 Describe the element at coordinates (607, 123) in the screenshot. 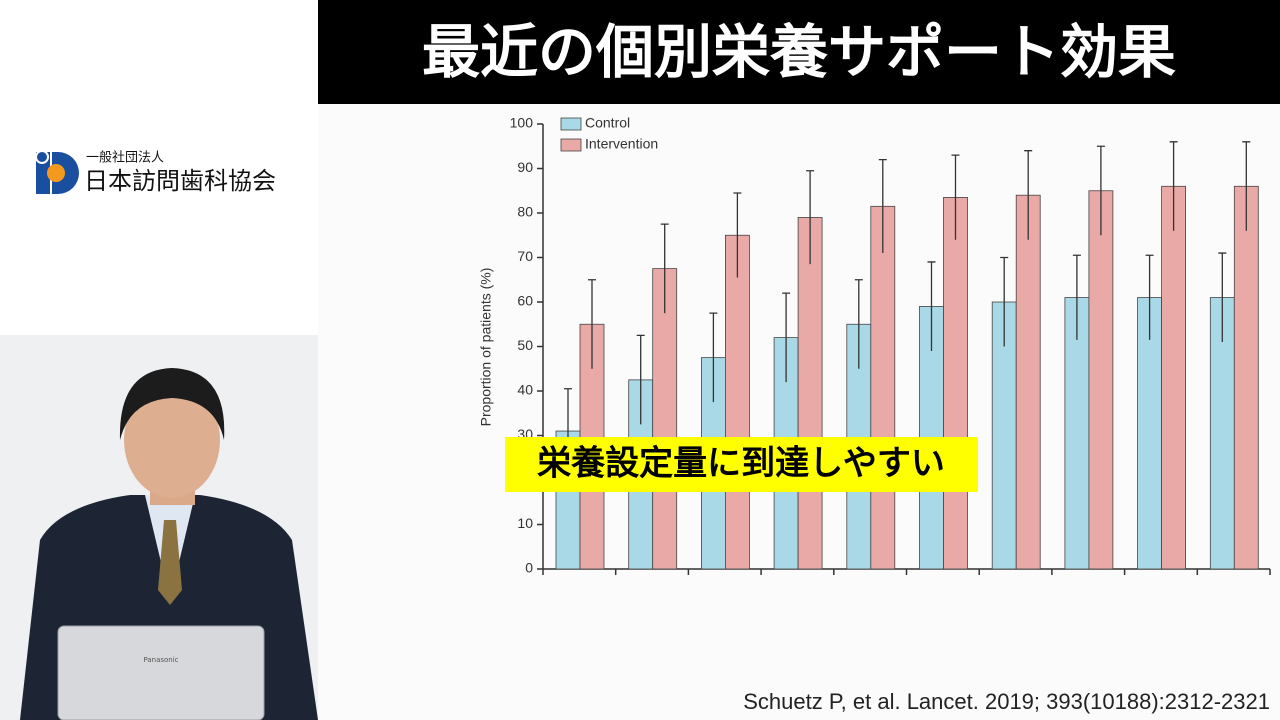

I see `legend-label: Control` at that location.